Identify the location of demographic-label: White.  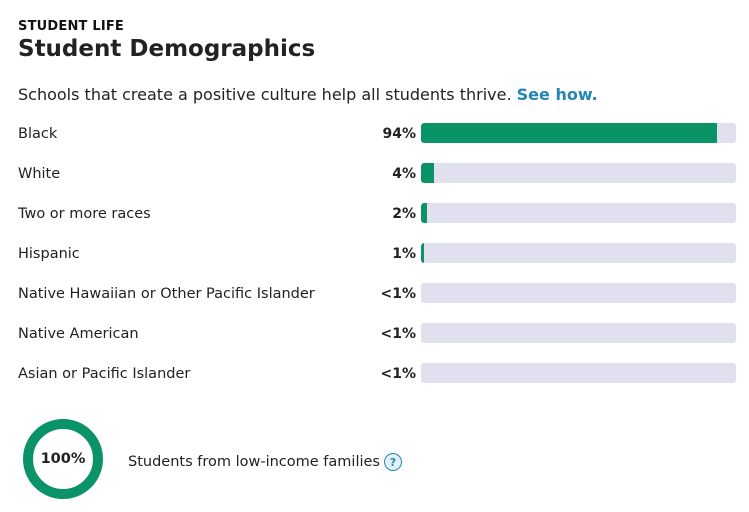
(39, 174).